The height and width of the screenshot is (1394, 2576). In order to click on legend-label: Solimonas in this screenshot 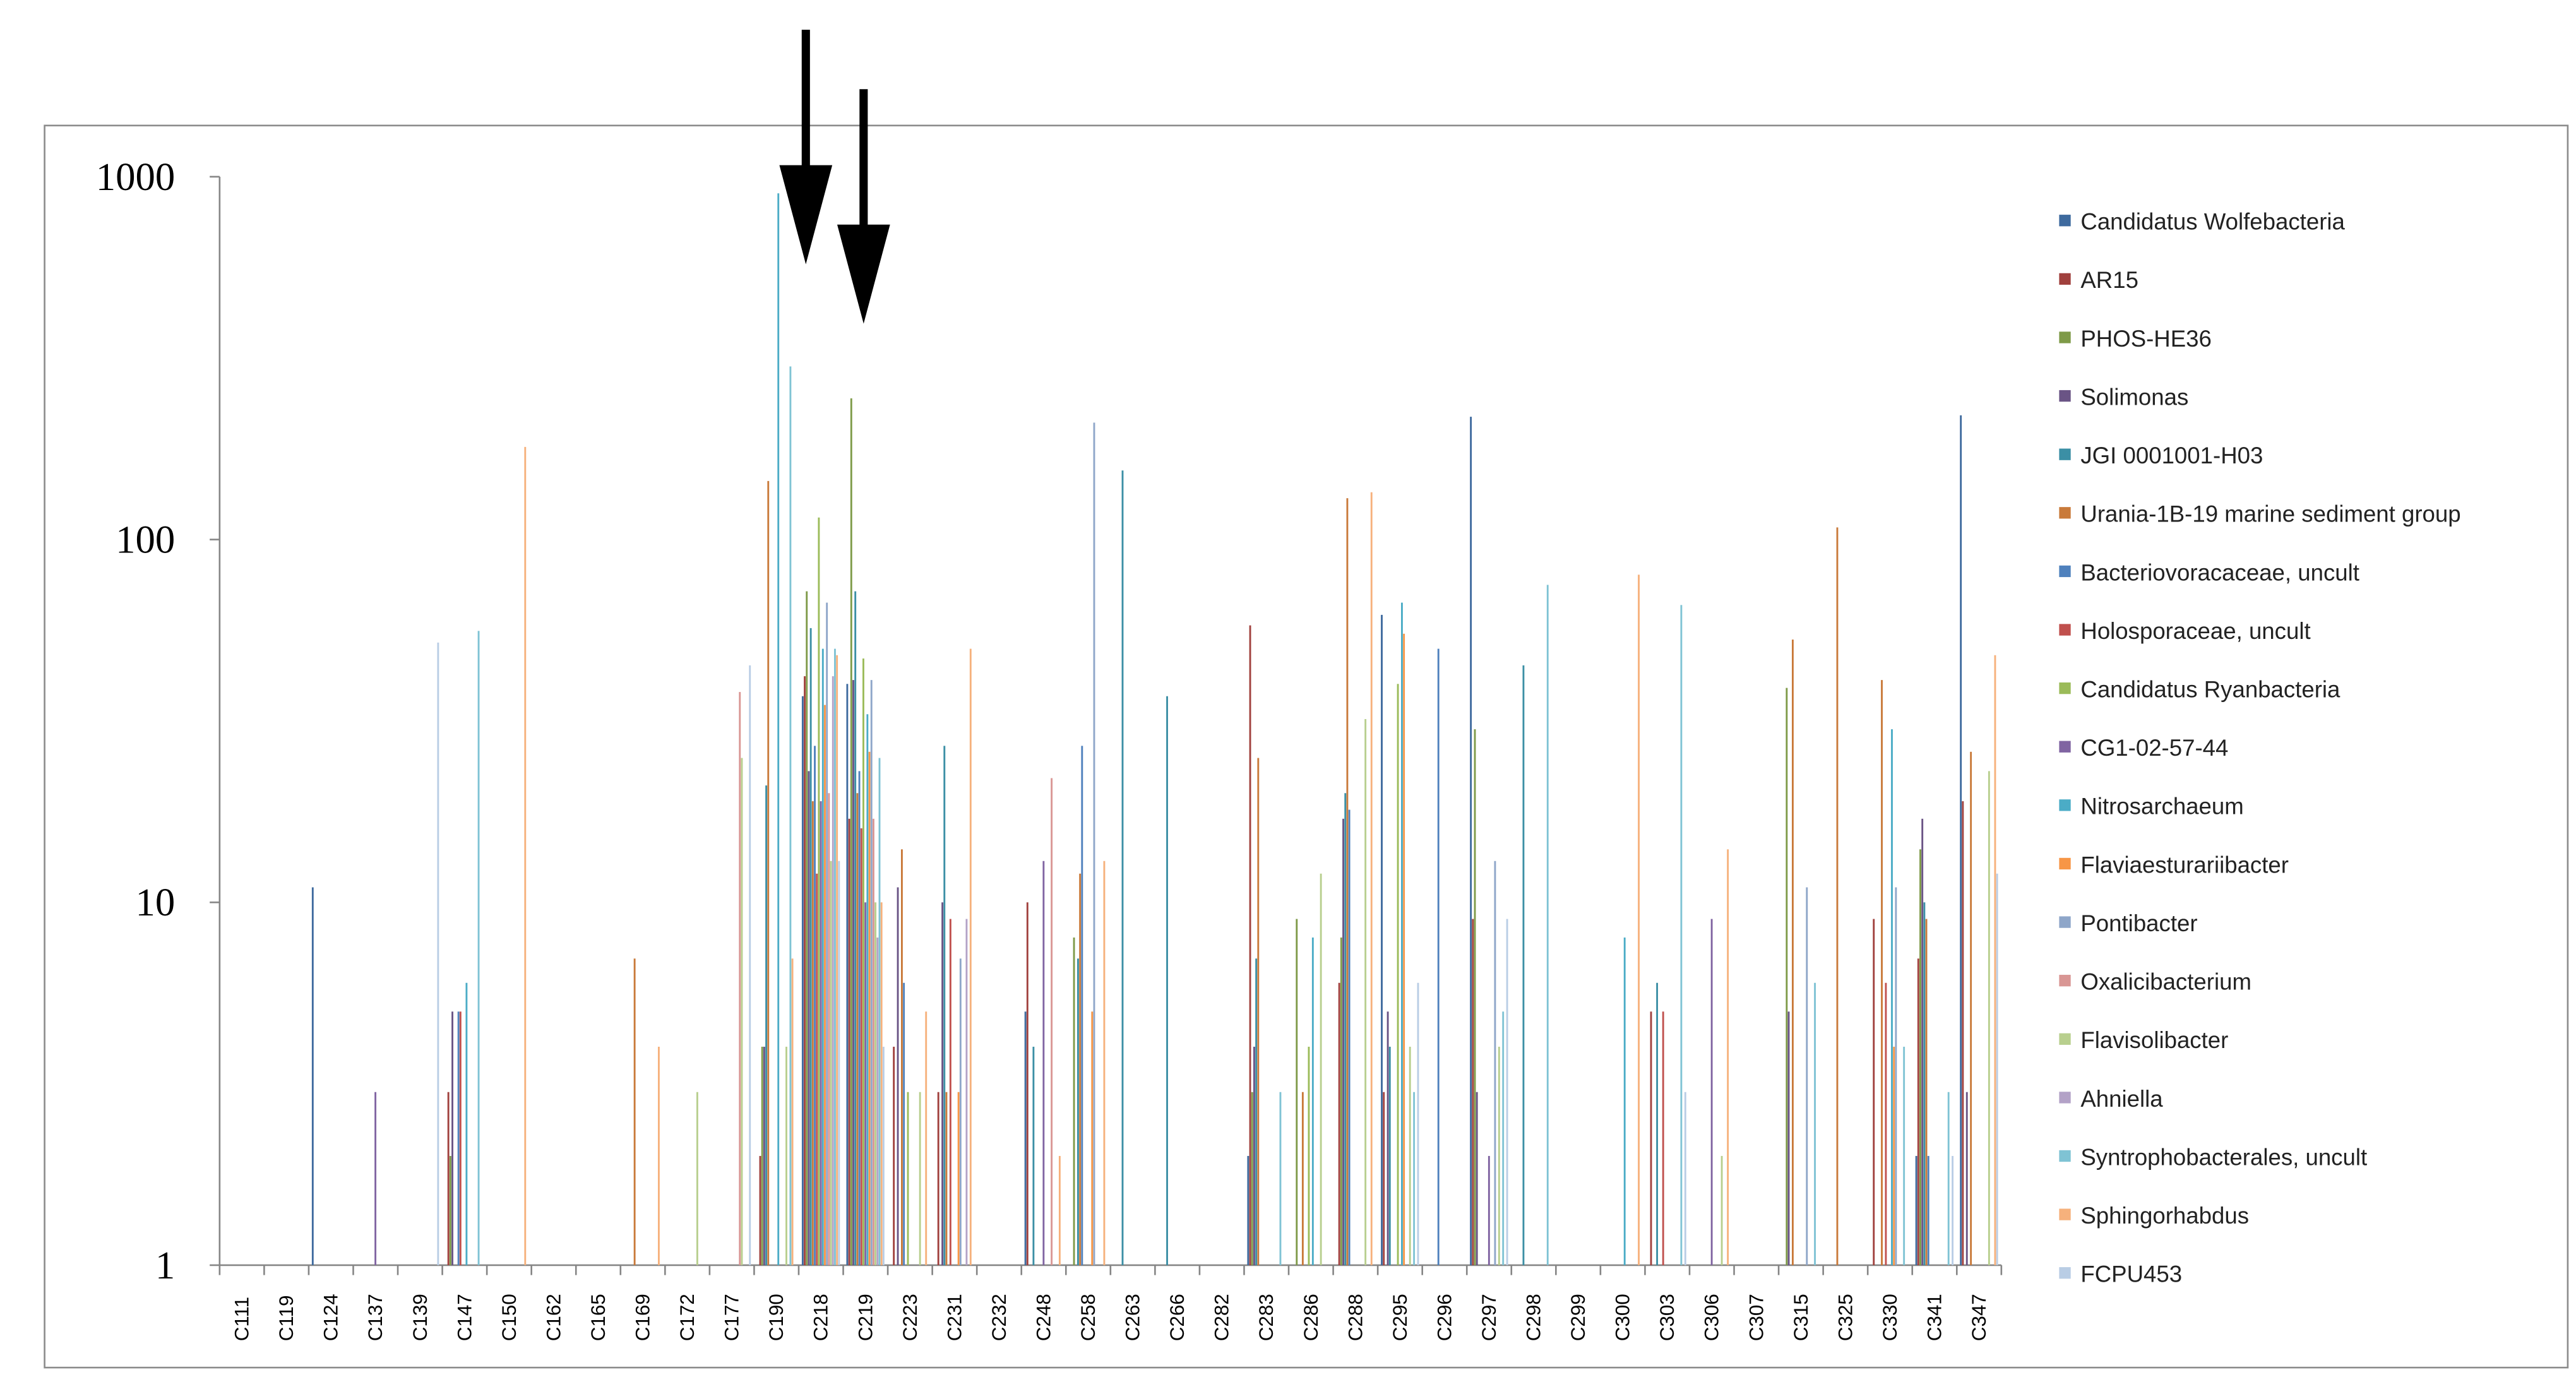, I will do `click(2134, 397)`.